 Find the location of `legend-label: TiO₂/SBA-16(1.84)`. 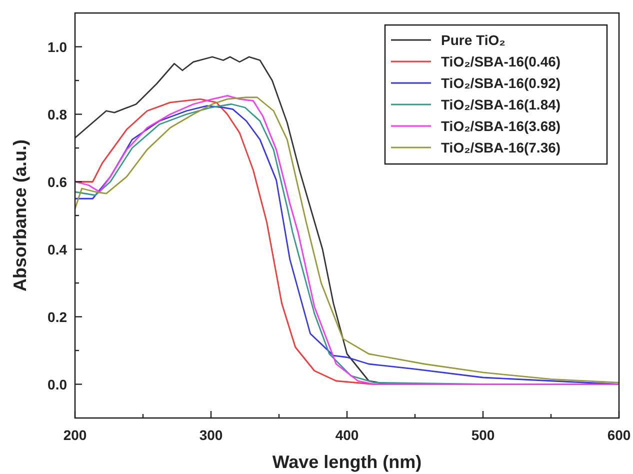

legend-label: TiO₂/SBA-16(1.84) is located at coordinates (501, 104).